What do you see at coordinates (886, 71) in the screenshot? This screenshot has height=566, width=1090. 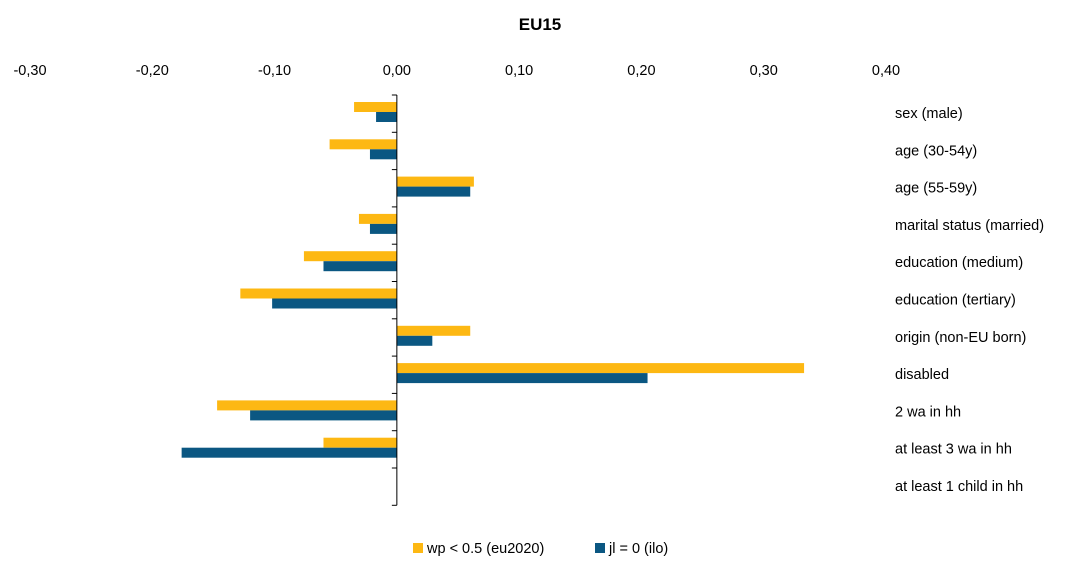 I see `x-tick-label: 0,40` at bounding box center [886, 71].